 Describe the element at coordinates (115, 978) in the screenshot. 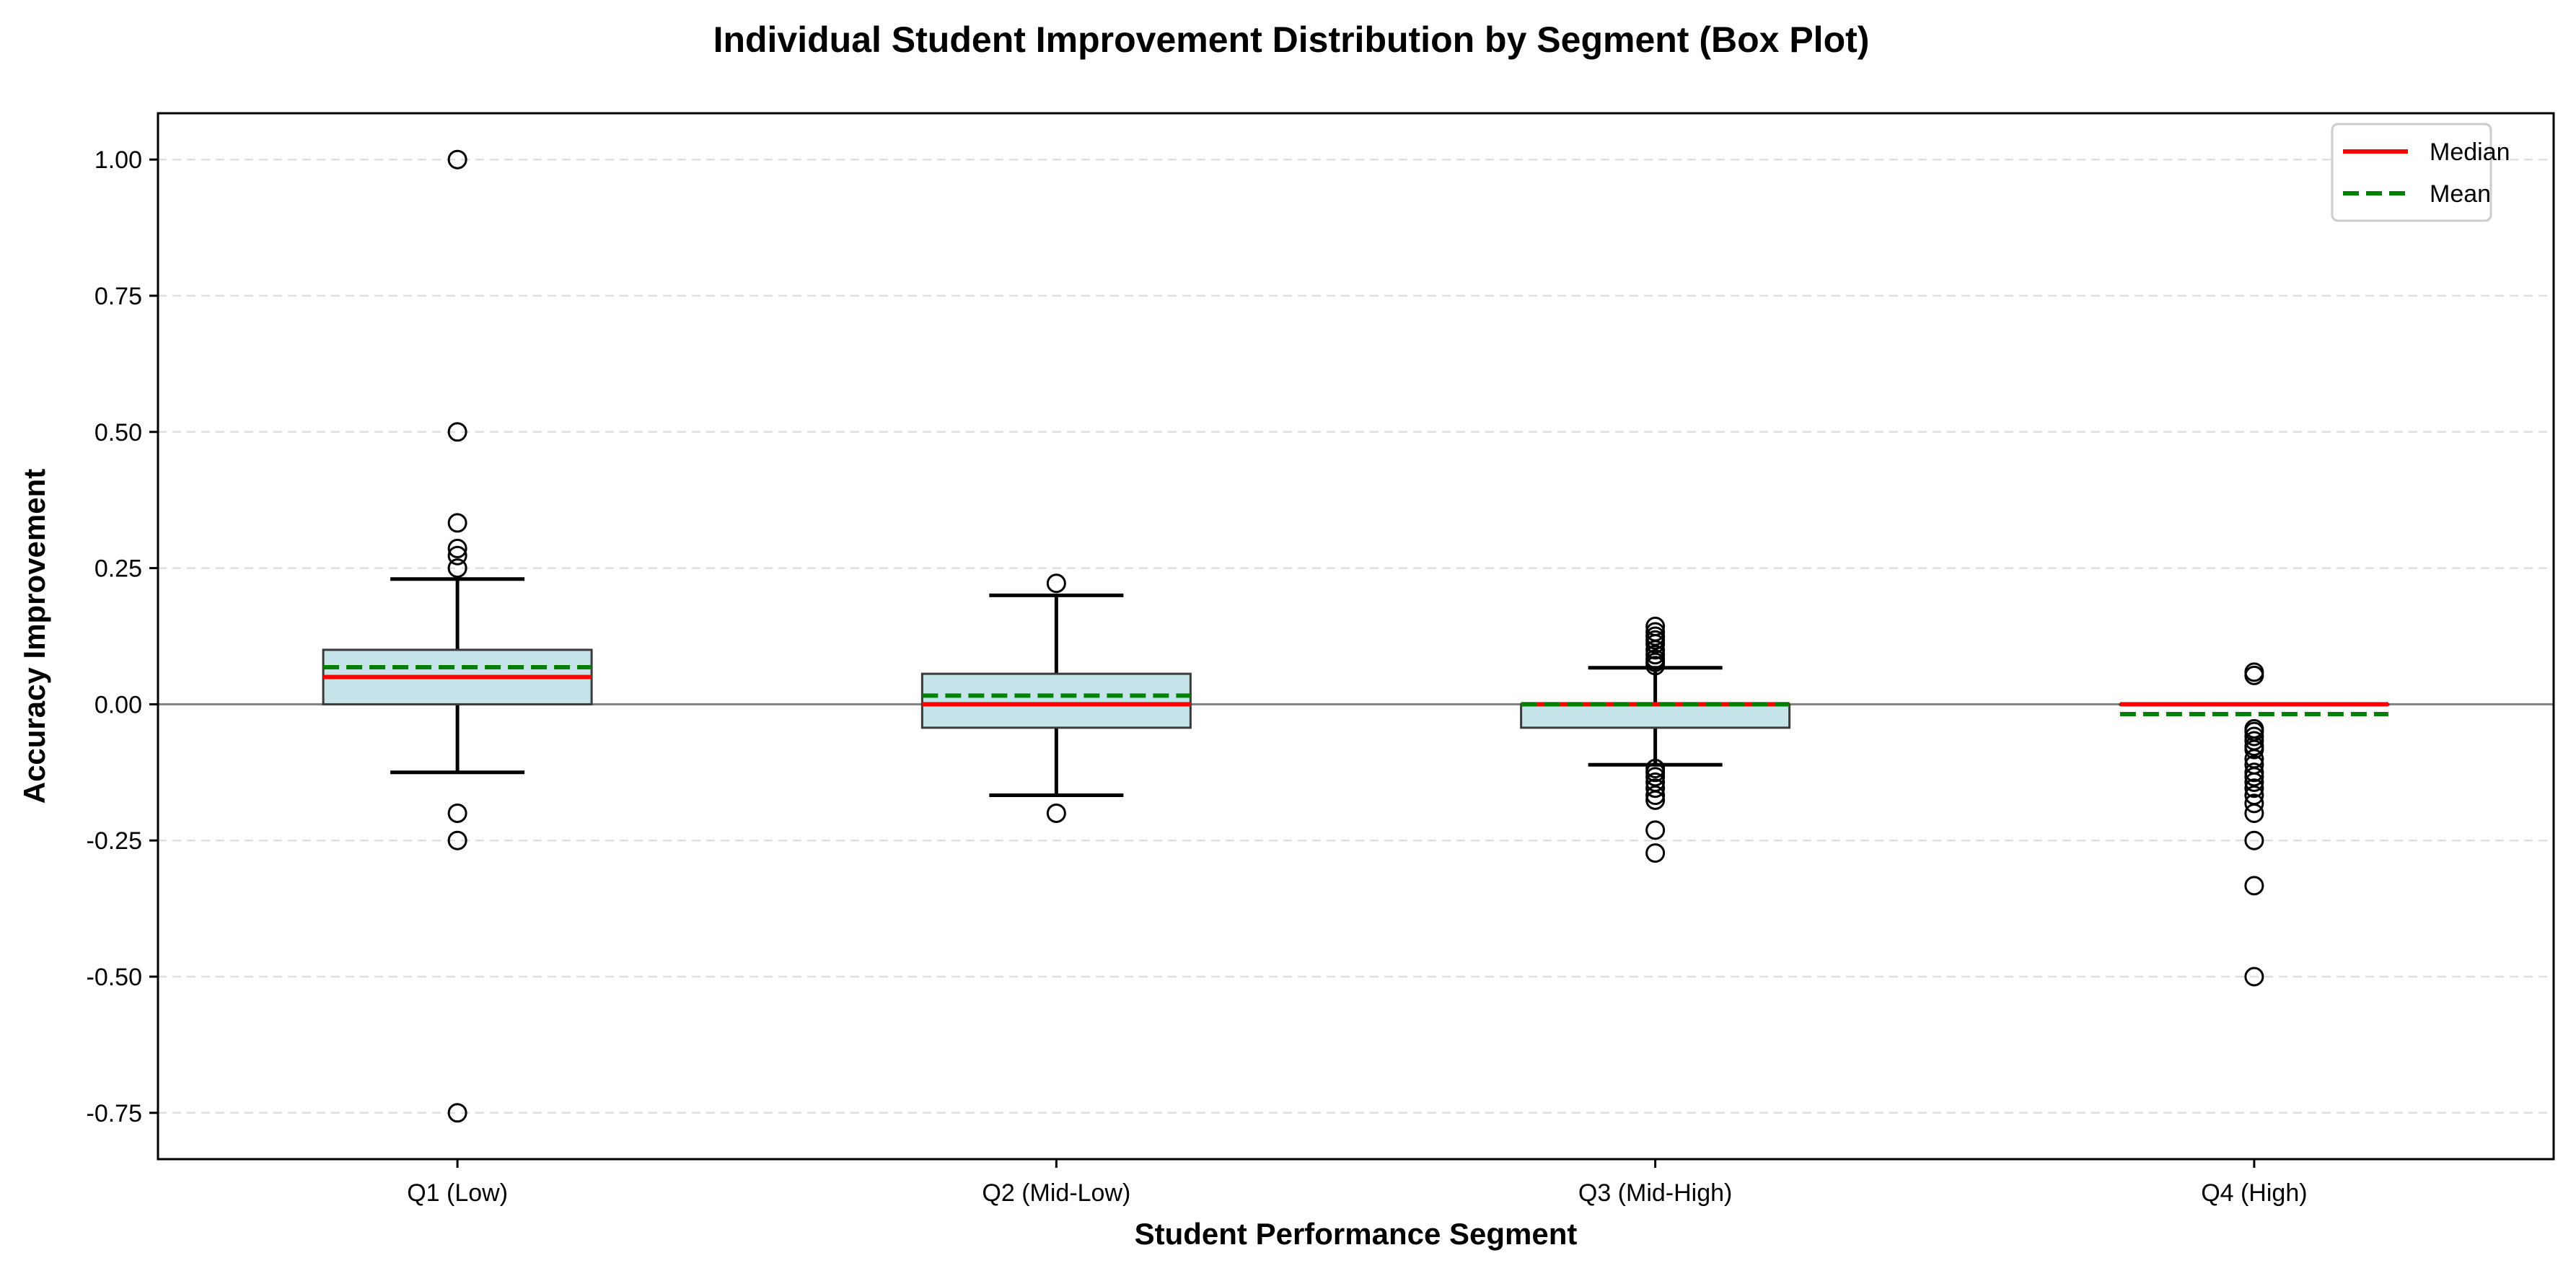

I see `y-tick-label: -0.50` at that location.